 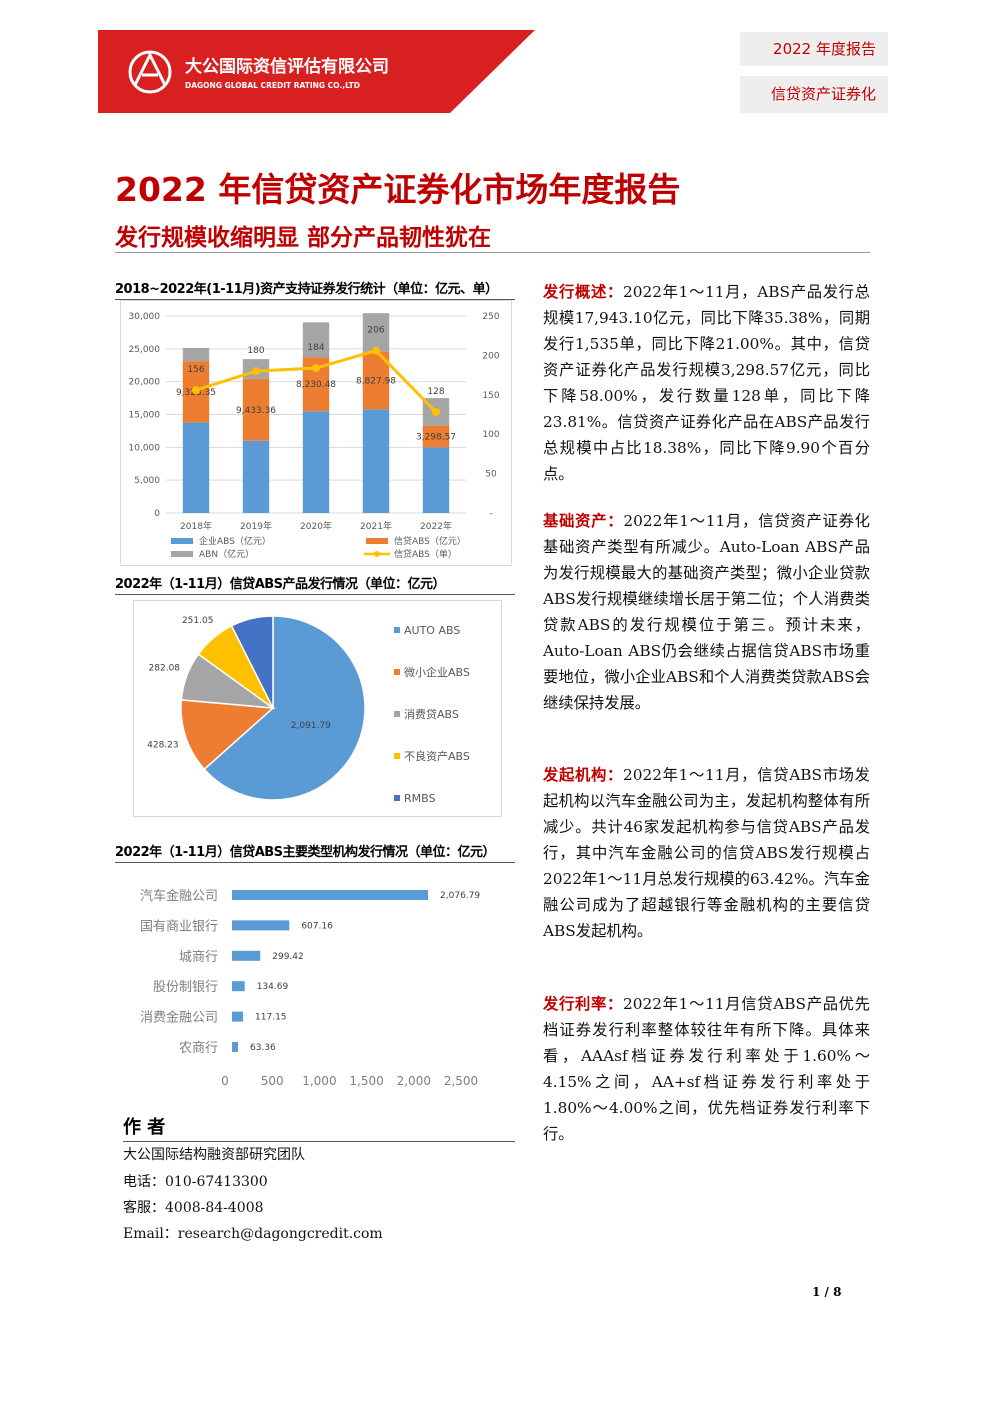 What do you see at coordinates (814, 49) in the screenshot?
I see `report-type: 2022 年度报告` at bounding box center [814, 49].